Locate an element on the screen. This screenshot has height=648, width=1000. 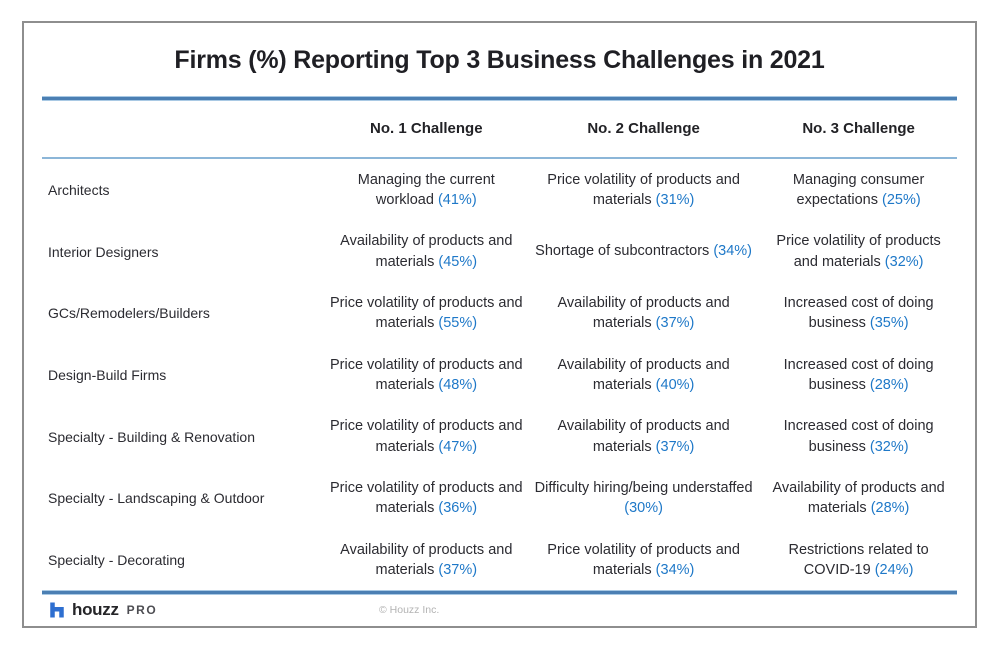
challenge-percent: (47%) is located at coordinates (458, 446).